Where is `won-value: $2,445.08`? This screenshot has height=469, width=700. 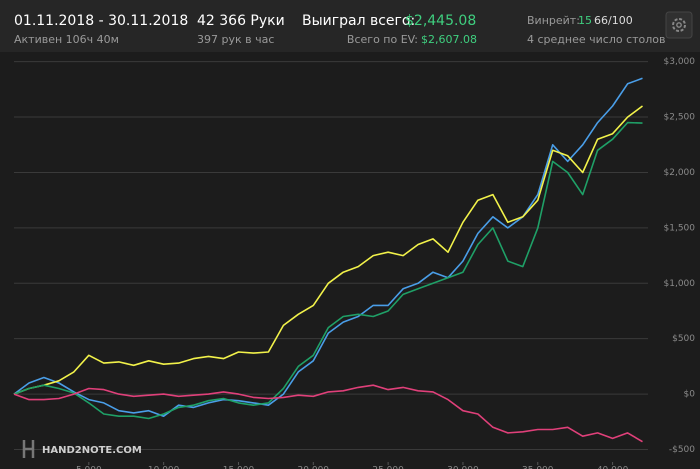
won-value: $2,445.08 is located at coordinates (440, 21).